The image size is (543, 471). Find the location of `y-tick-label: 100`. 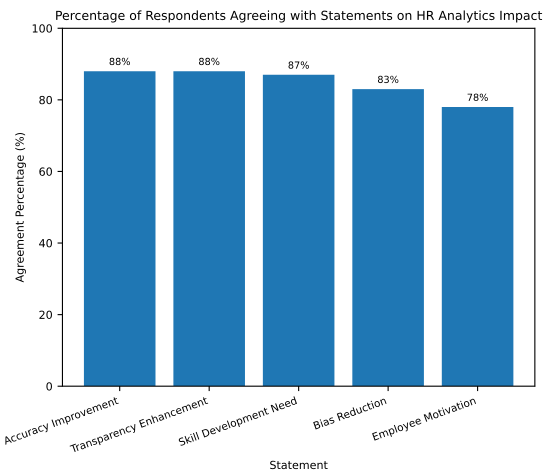

y-tick-label: 100 is located at coordinates (42, 28).